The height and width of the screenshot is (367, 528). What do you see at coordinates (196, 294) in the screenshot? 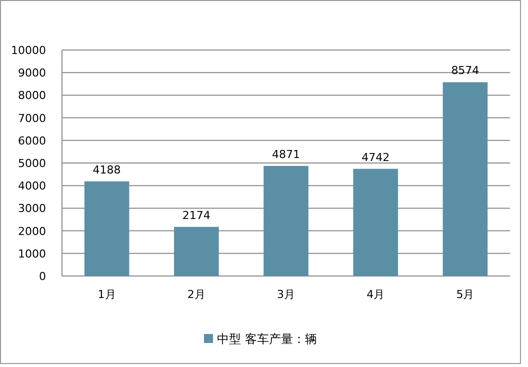
I see `x-tick-label: 2月` at bounding box center [196, 294].